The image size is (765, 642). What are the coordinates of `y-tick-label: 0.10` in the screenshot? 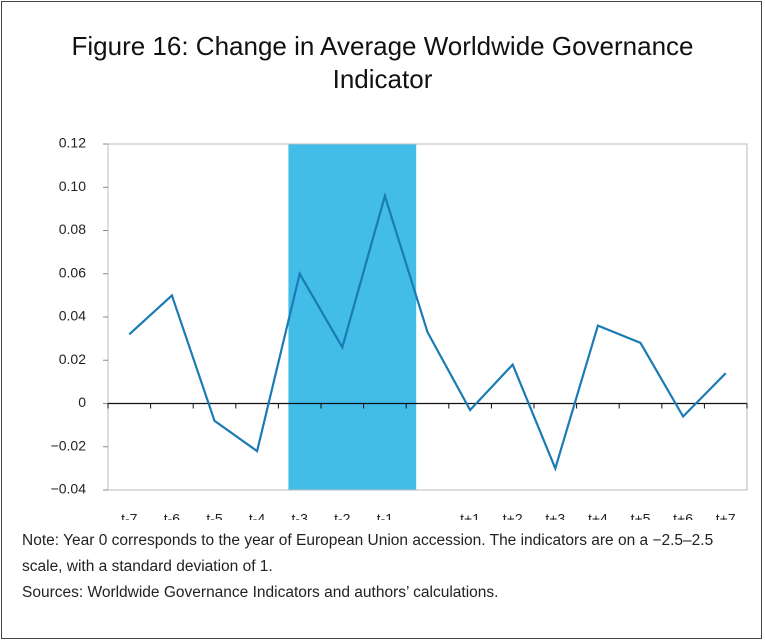 It's located at (72, 186).